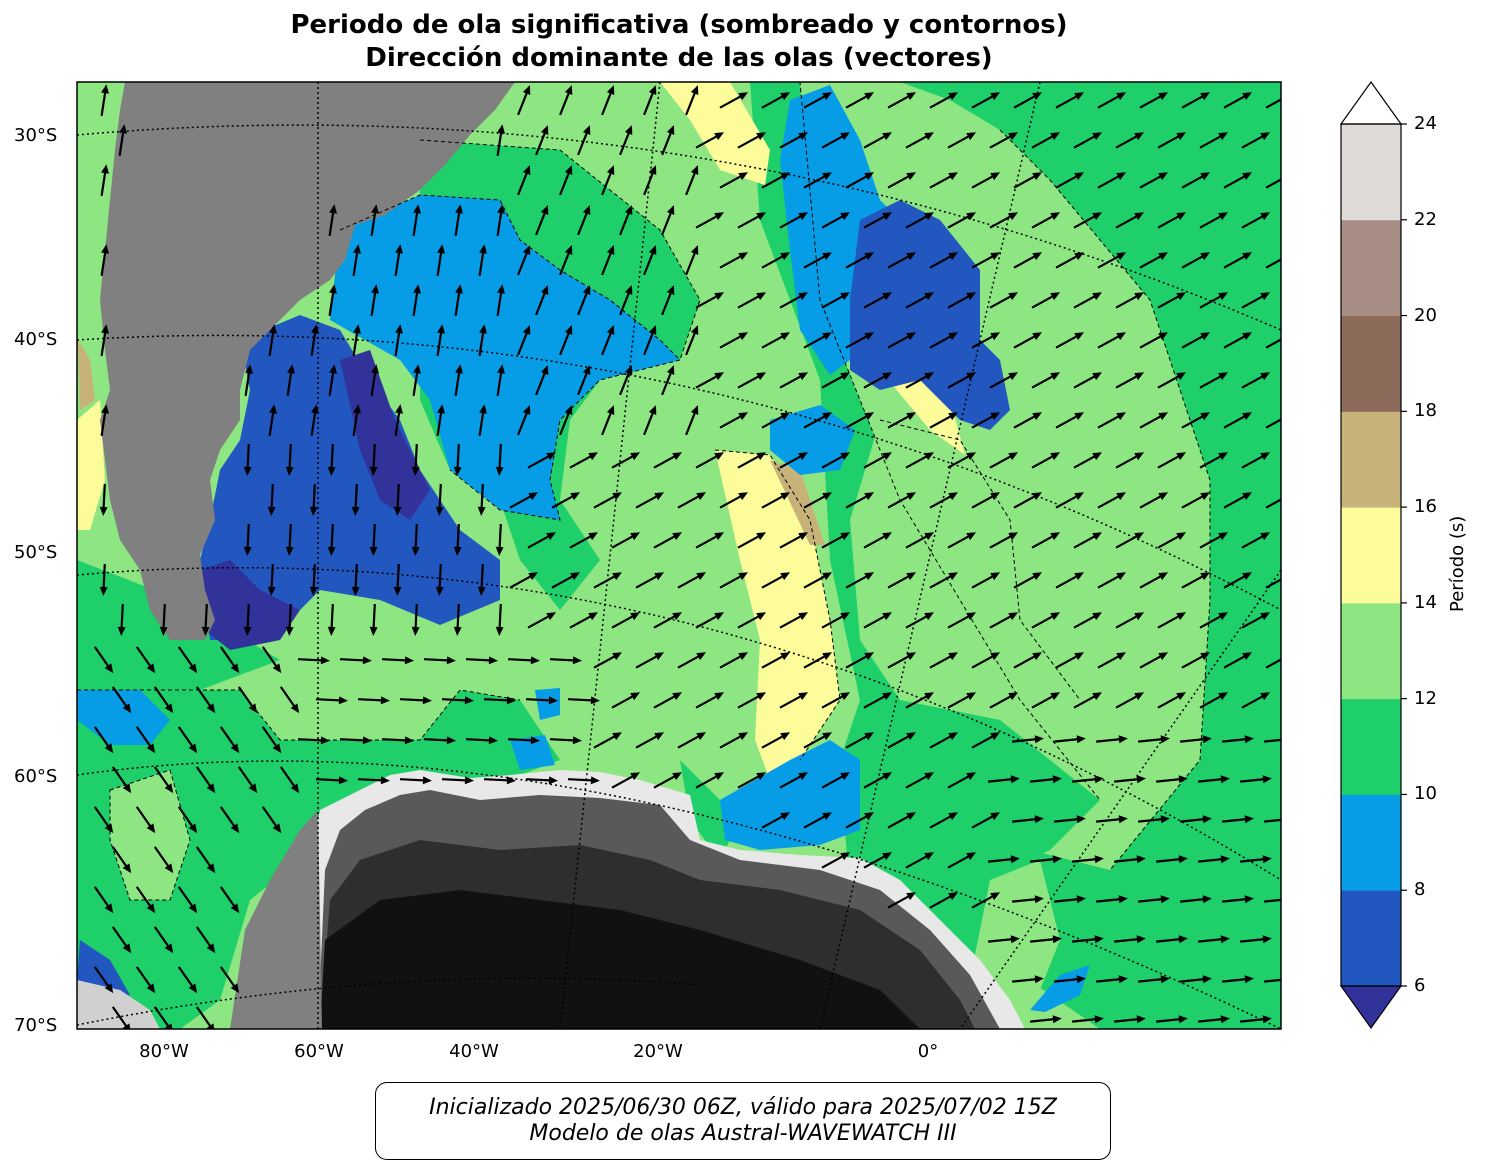 The width and height of the screenshot is (1485, 1164). What do you see at coordinates (36, 1025) in the screenshot?
I see `lat-label-70s: 70°S` at bounding box center [36, 1025].